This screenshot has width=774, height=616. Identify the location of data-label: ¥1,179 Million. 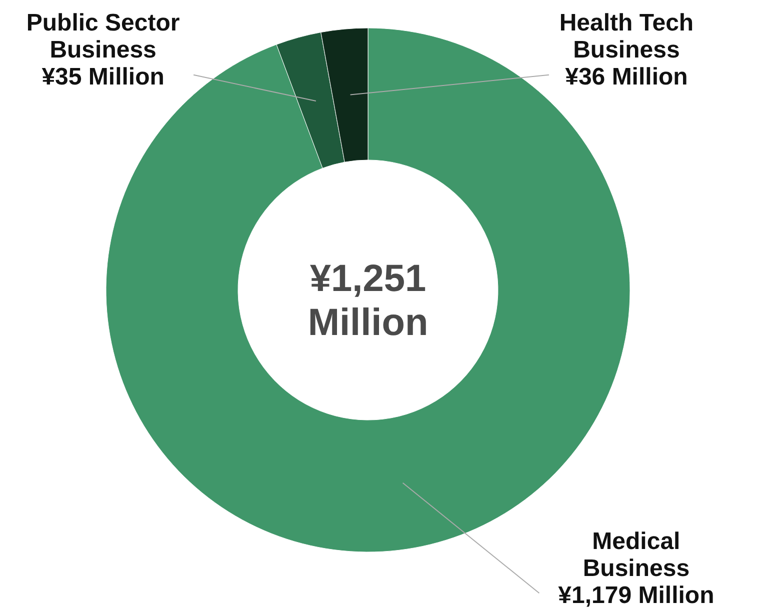
(636, 595).